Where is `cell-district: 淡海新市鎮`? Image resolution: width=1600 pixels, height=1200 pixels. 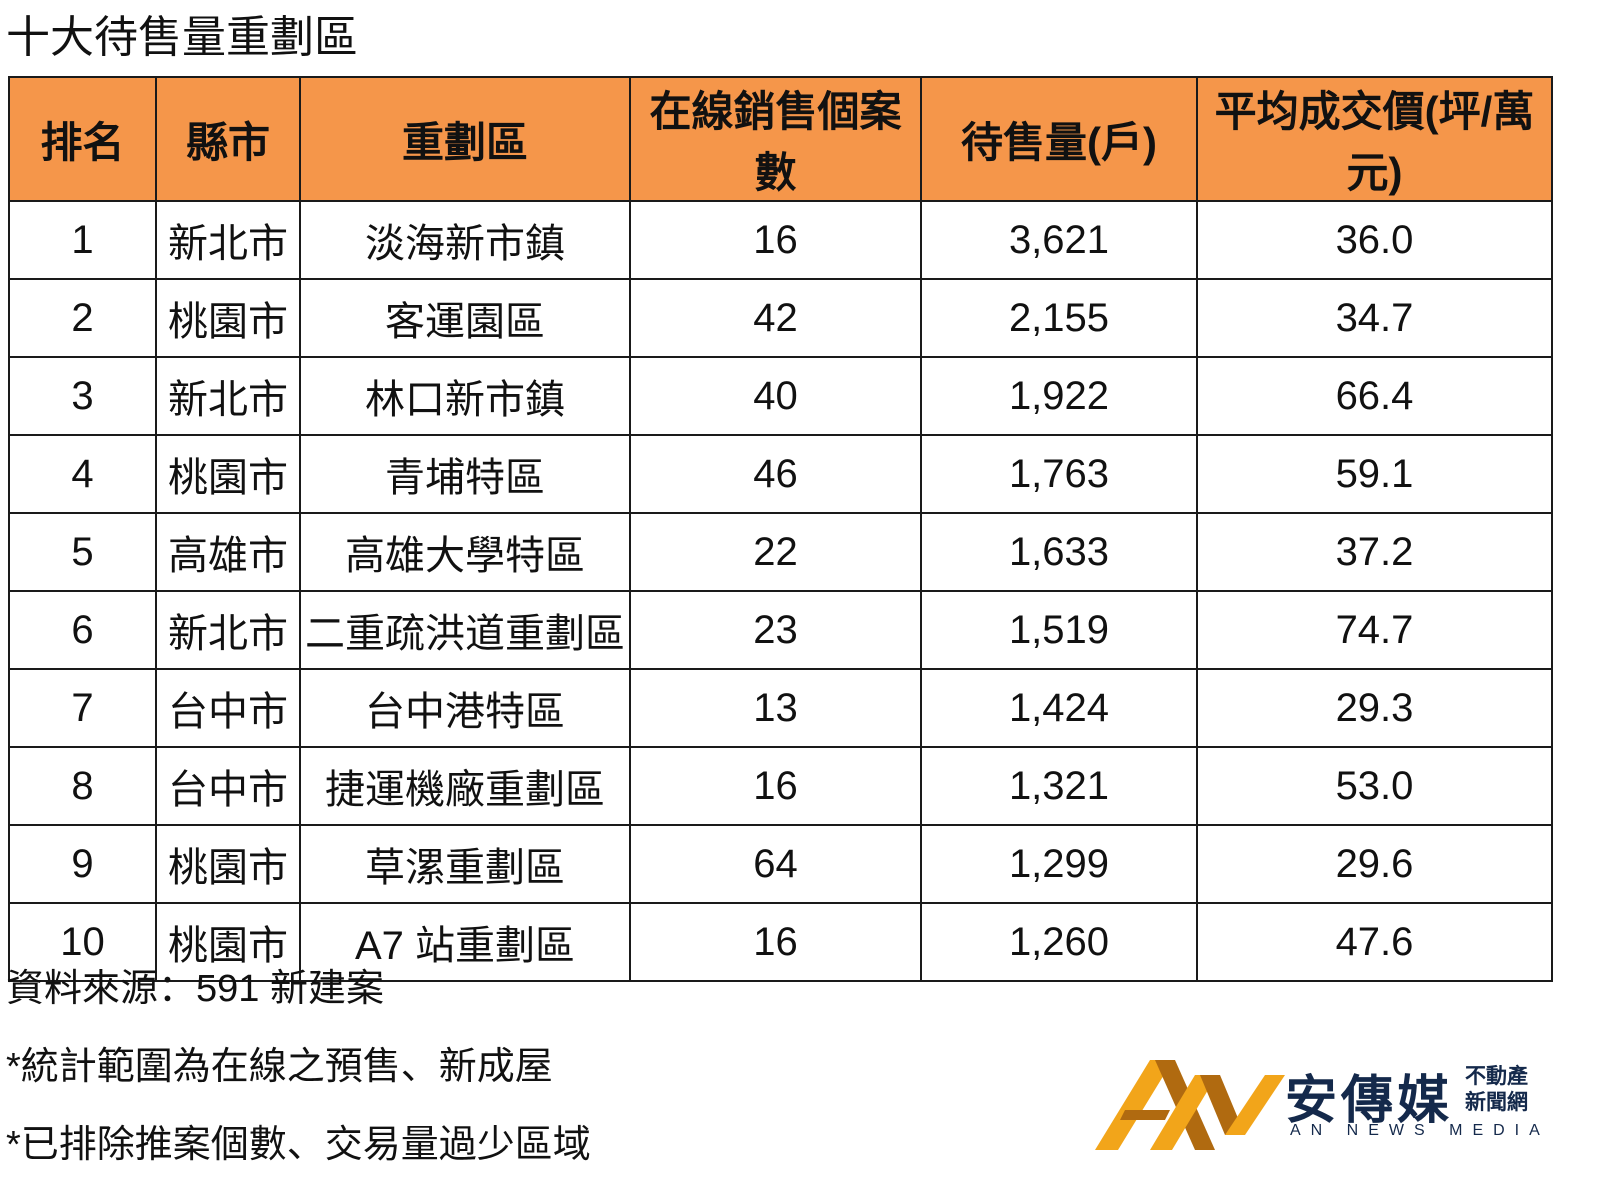 cell-district: 淡海新市鎮 is located at coordinates (465, 240).